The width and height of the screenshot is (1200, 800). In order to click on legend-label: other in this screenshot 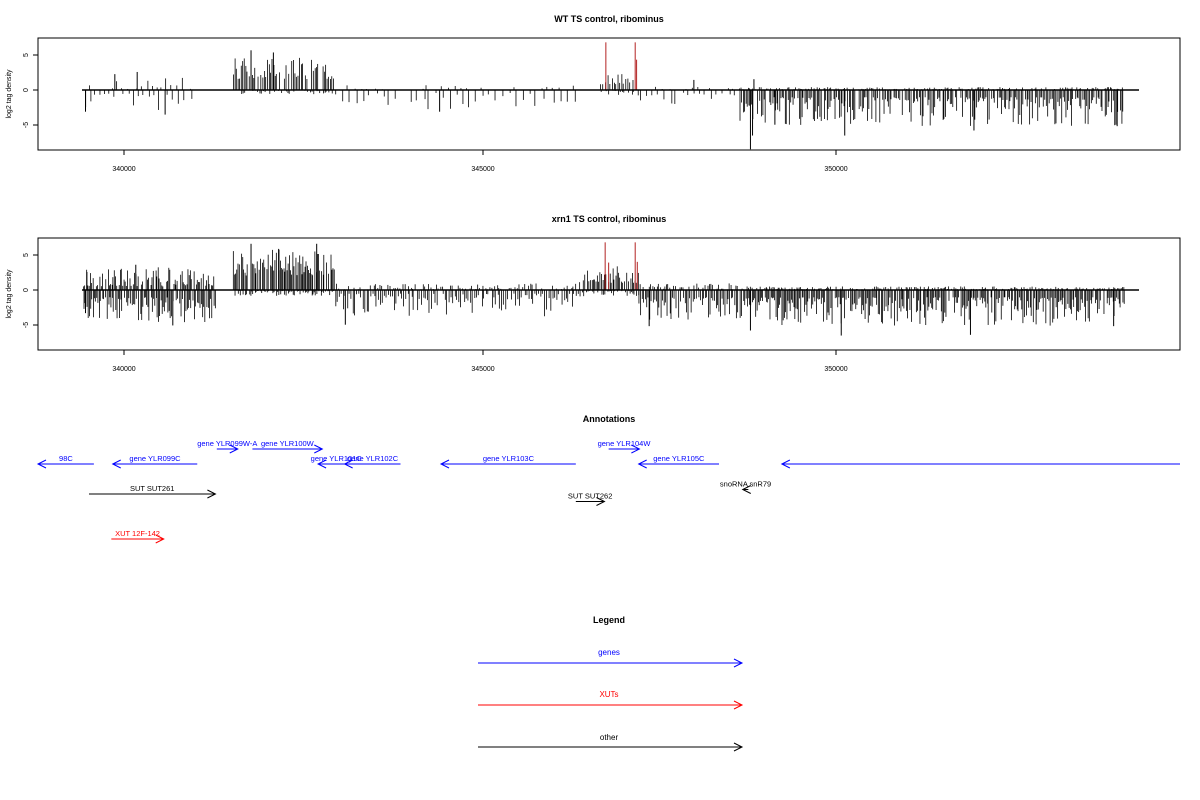, I will do `click(609, 737)`.